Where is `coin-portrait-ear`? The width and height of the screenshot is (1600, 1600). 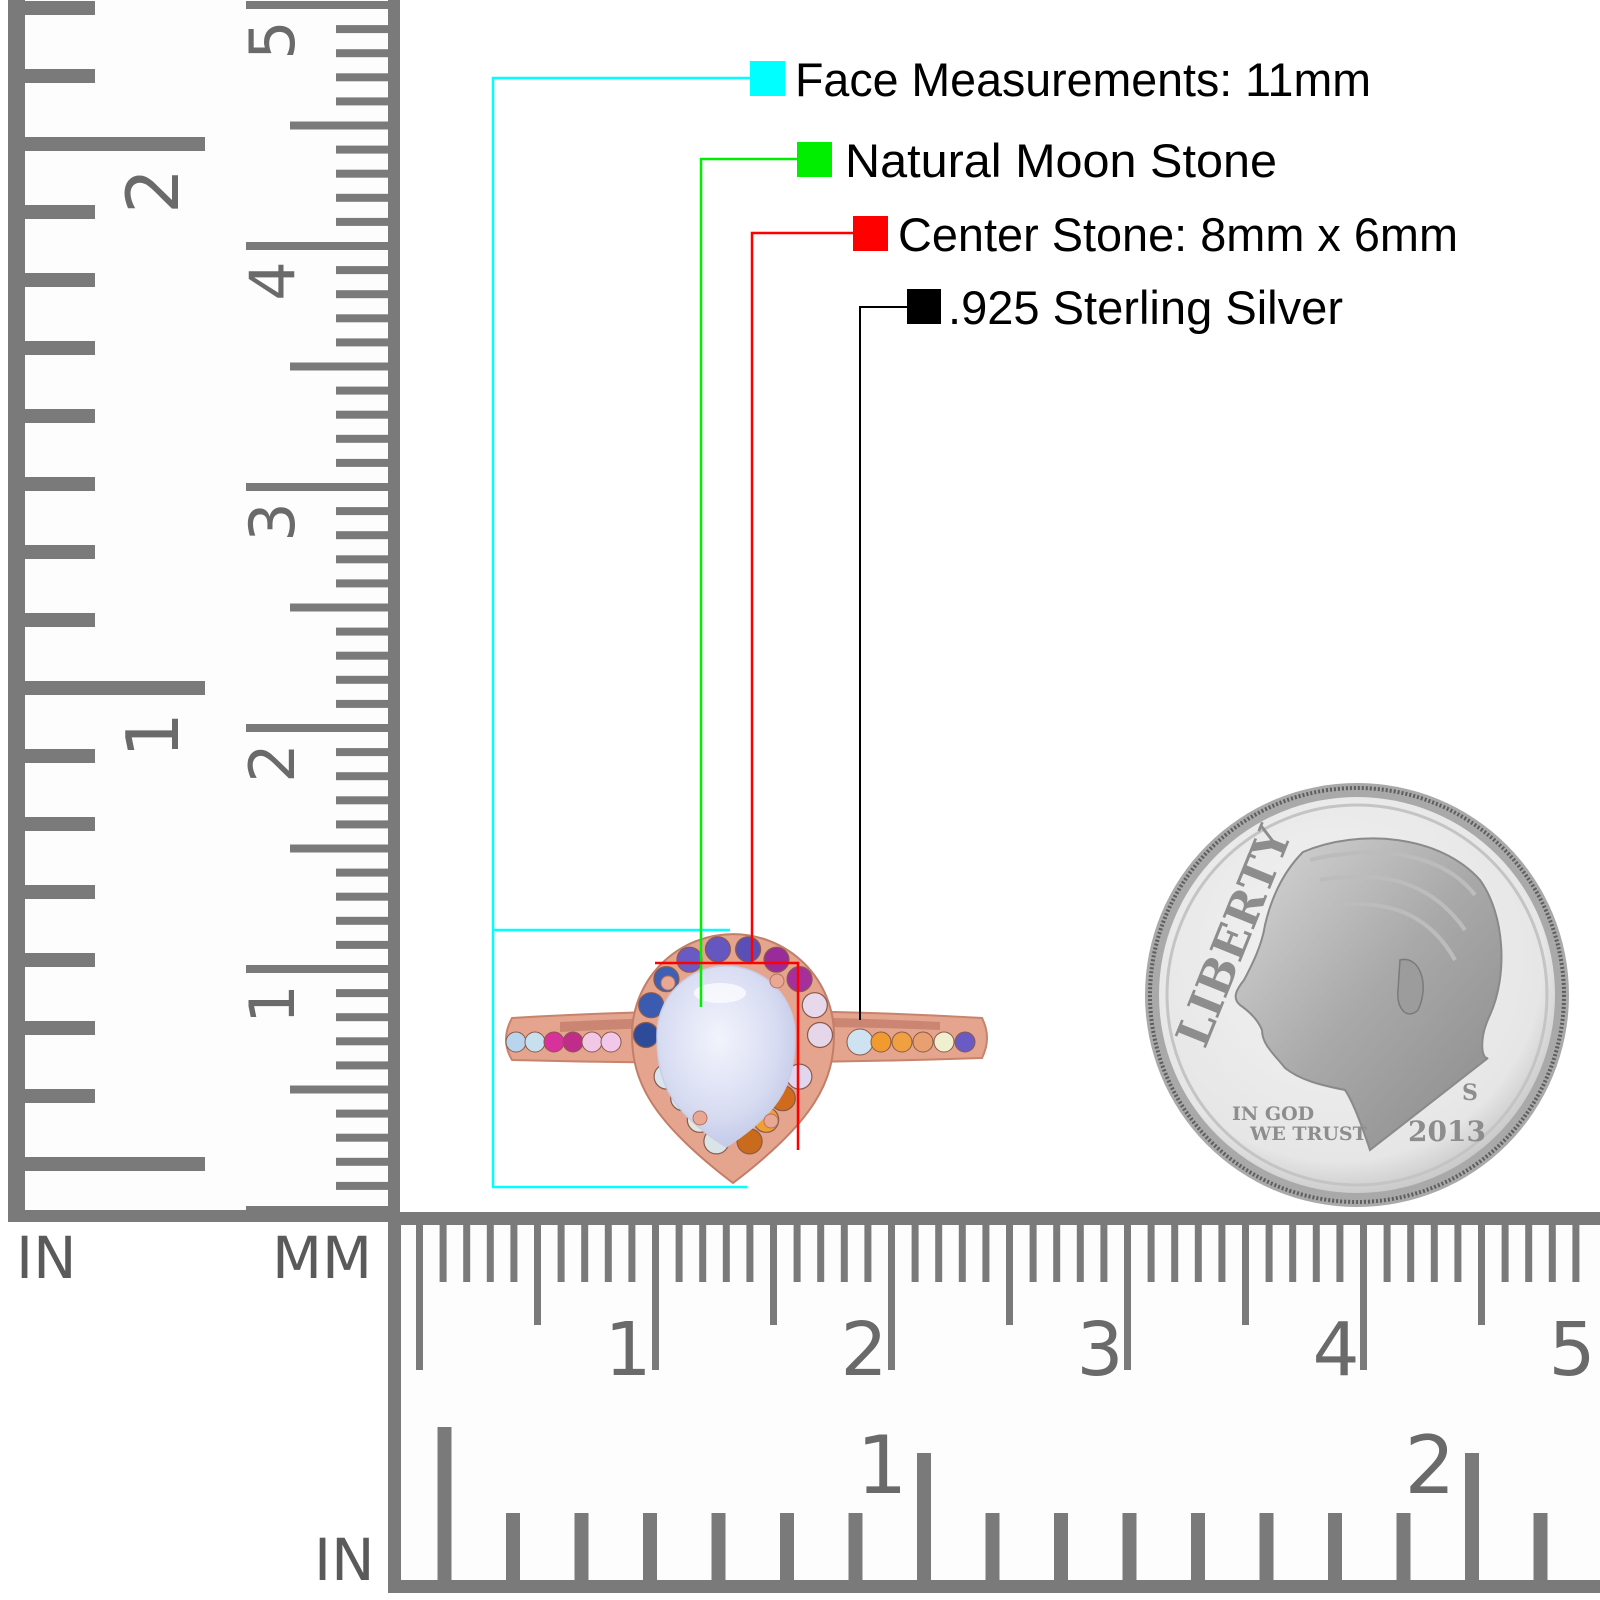
coin-portrait-ear is located at coordinates (1410, 986).